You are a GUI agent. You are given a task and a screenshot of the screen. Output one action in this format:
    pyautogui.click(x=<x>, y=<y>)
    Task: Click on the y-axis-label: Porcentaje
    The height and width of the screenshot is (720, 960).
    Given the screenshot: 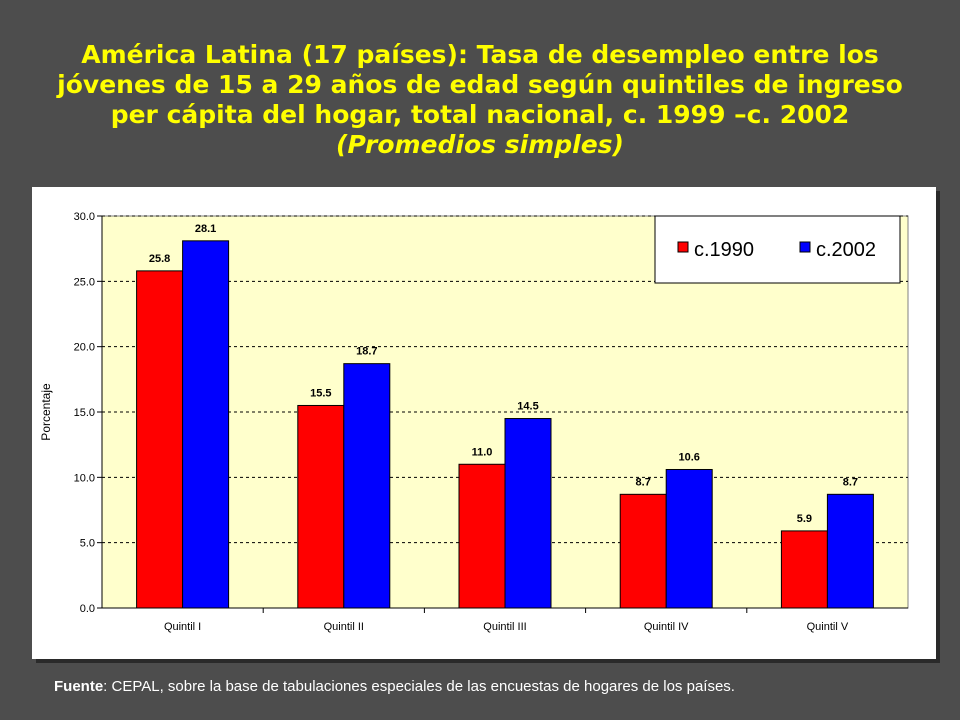 What is the action you would take?
    pyautogui.click(x=46, y=412)
    